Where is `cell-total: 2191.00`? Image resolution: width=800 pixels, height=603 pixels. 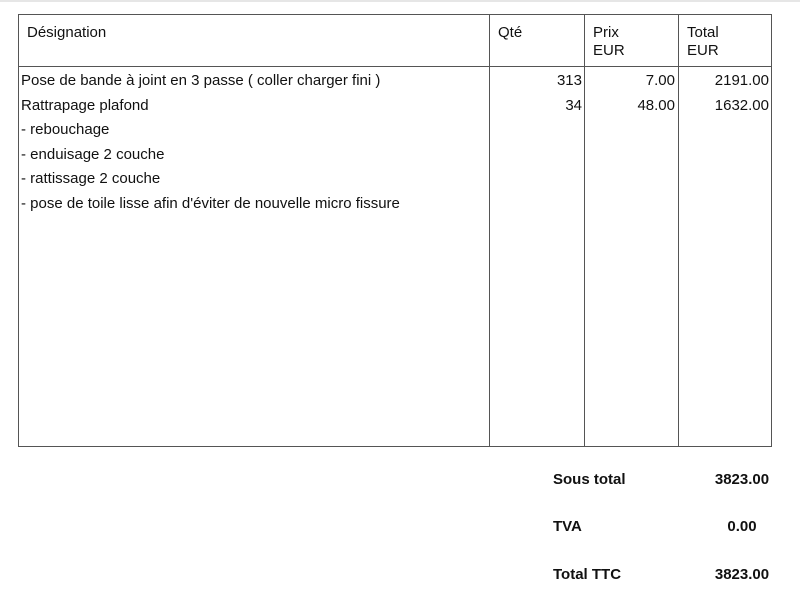 cell-total: 2191.00 is located at coordinates (741, 80).